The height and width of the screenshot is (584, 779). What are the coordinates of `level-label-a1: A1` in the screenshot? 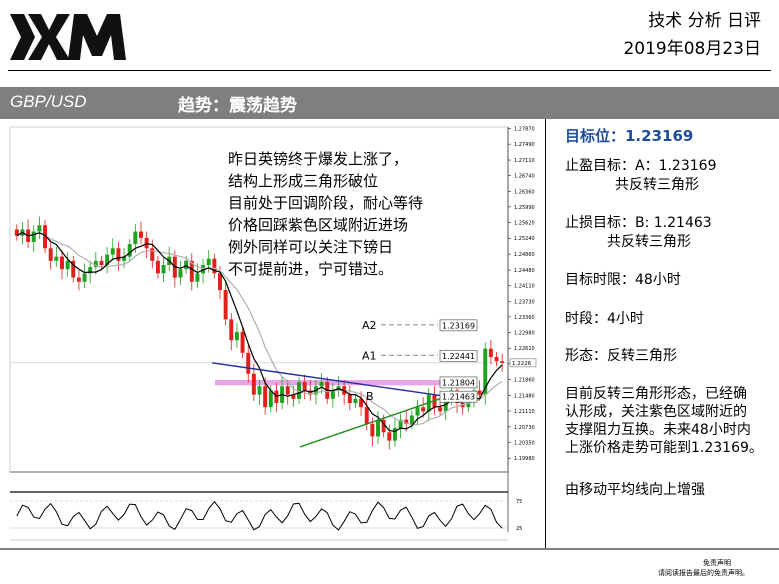 It's located at (369, 355).